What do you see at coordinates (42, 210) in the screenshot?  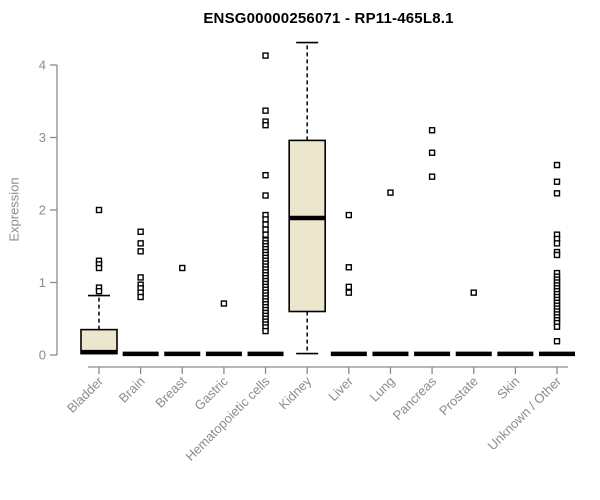 I see `y-tick-label: 2` at bounding box center [42, 210].